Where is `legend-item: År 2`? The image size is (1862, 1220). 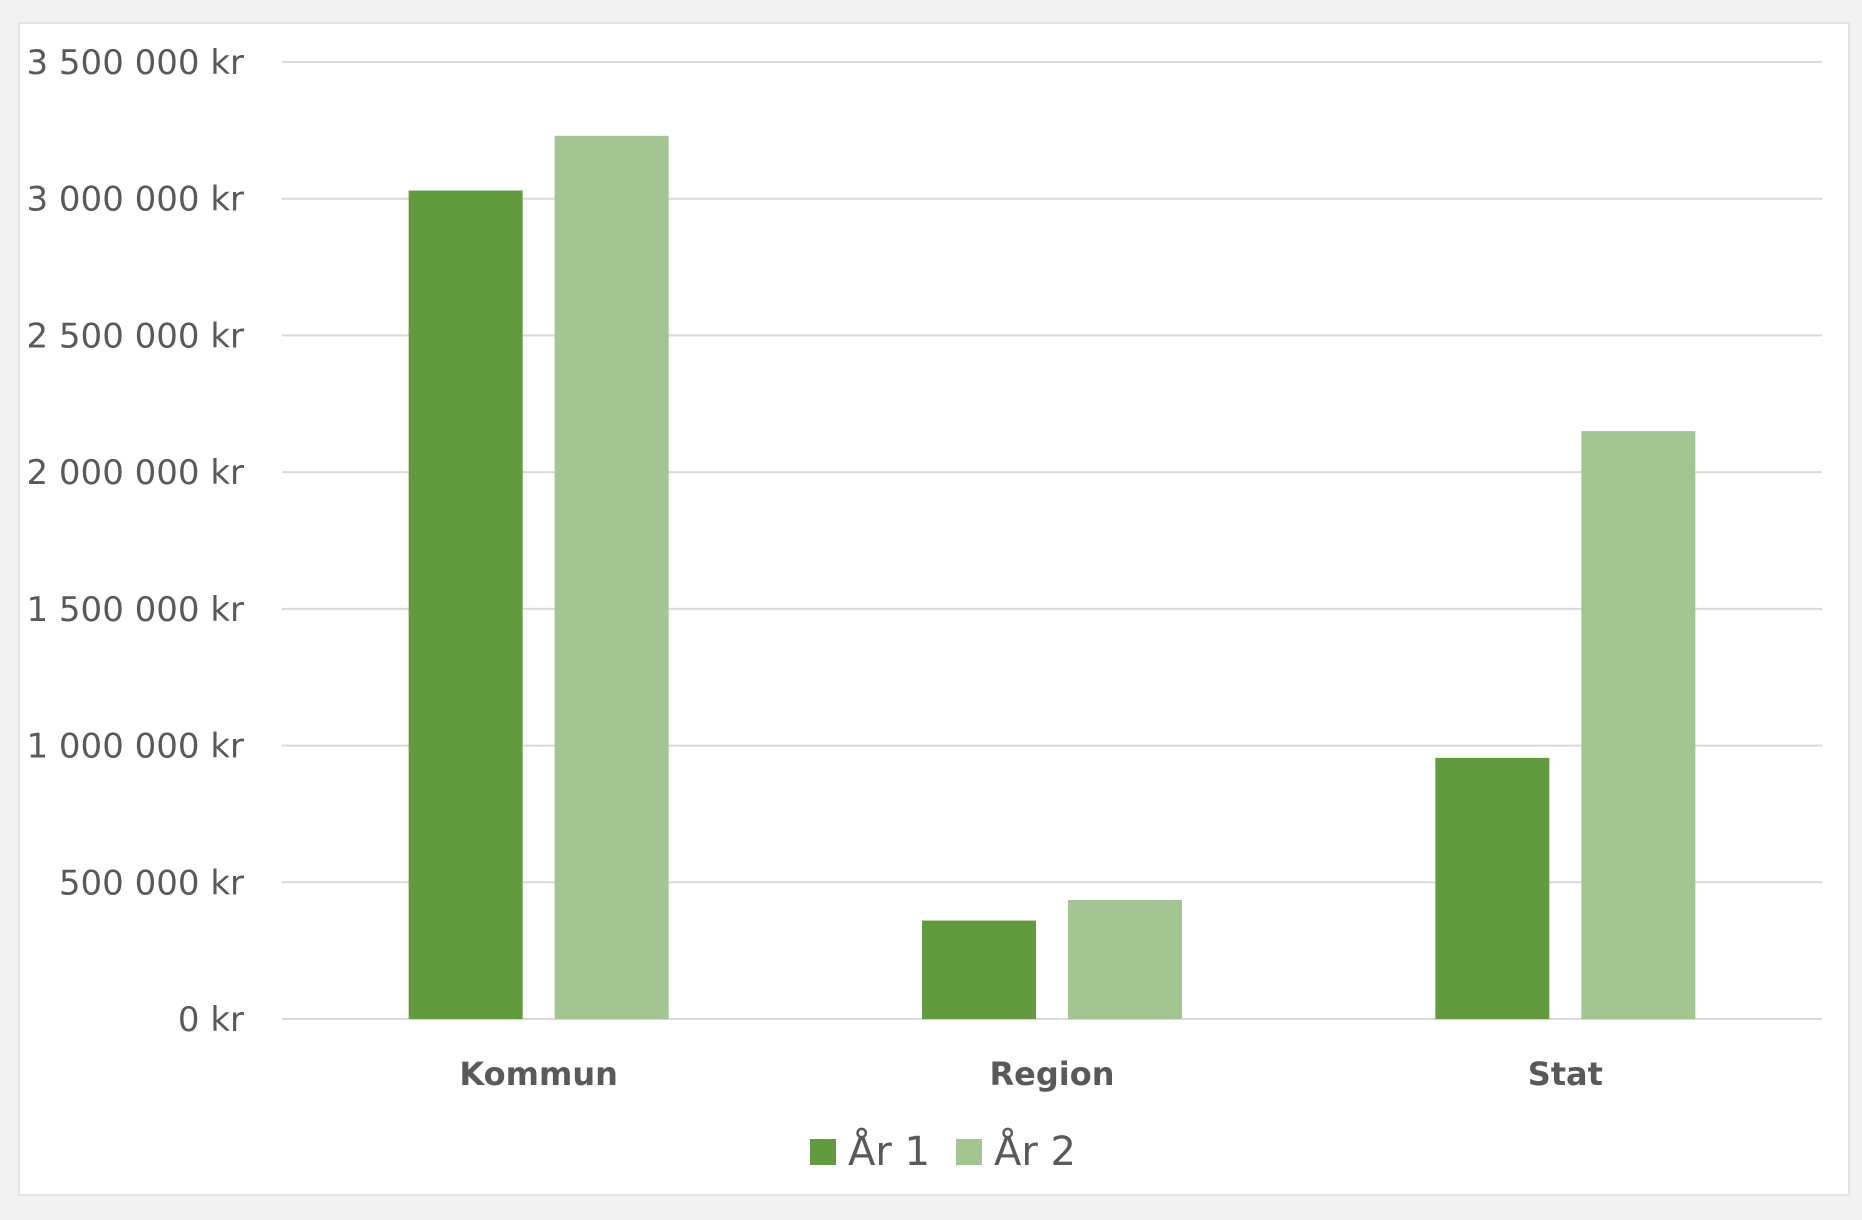 legend-item: År 2 is located at coordinates (1016, 1151).